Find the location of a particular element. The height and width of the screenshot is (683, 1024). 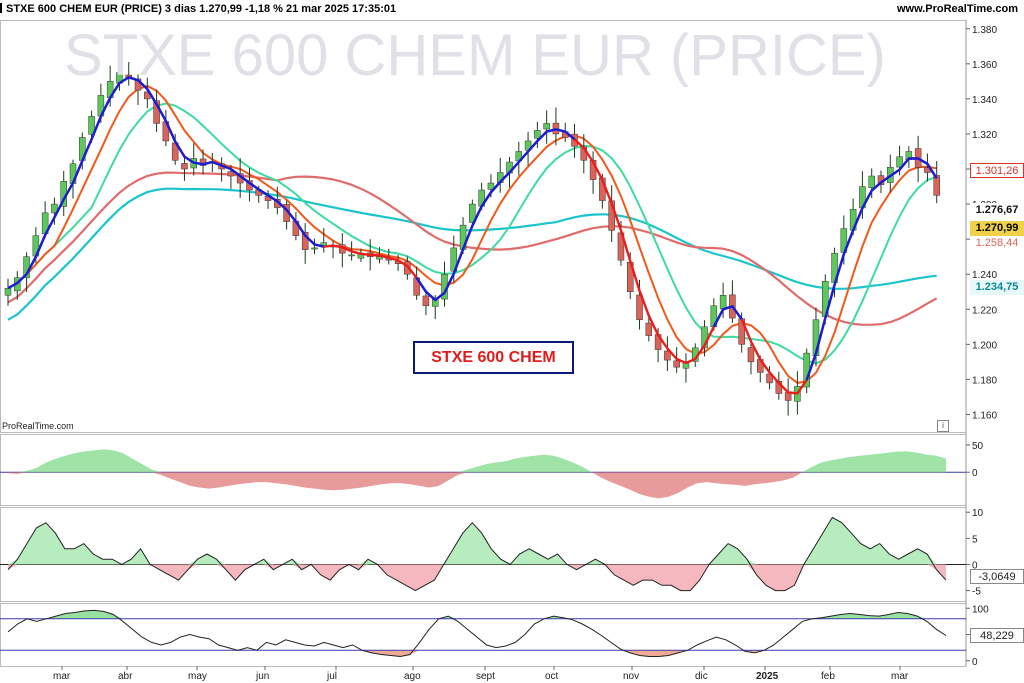

chart-header-site: www.ProRealTime.com is located at coordinates (957, 9).